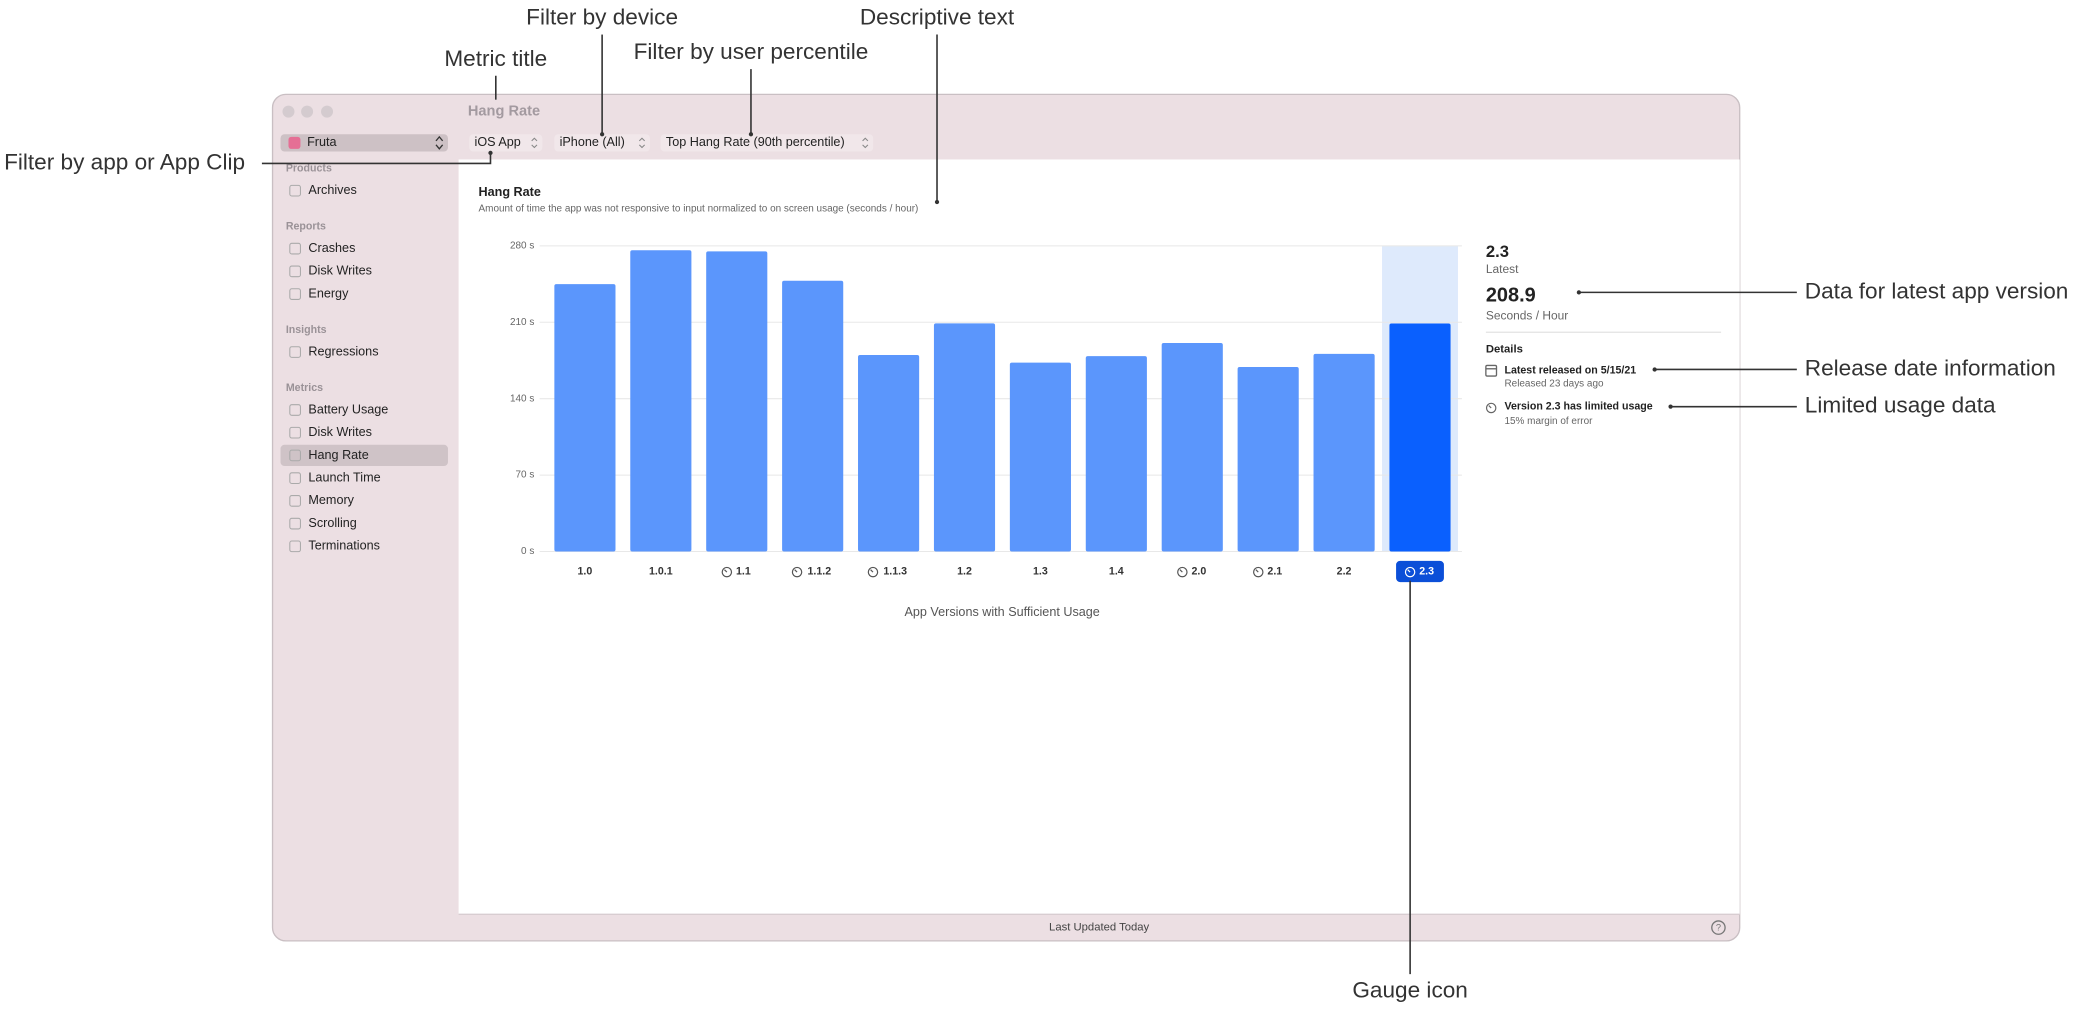  Describe the element at coordinates (307, 111) in the screenshot. I see `minimize-button` at that location.